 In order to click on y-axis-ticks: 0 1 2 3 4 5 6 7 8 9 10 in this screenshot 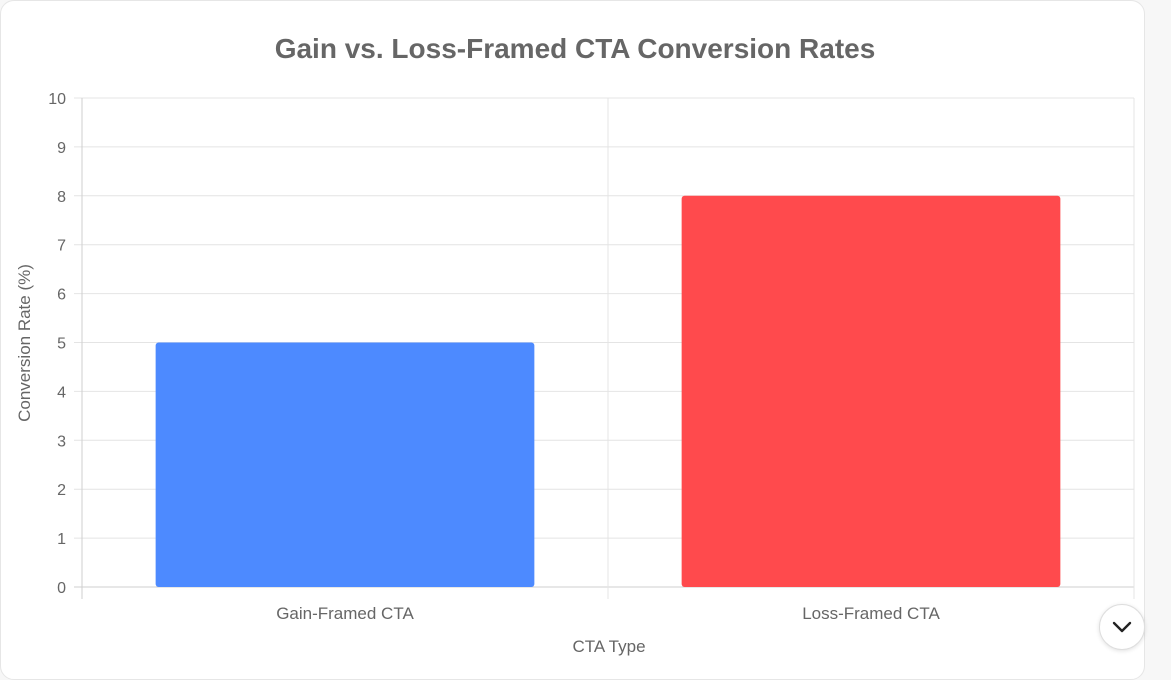, I will do `click(57, 344)`.